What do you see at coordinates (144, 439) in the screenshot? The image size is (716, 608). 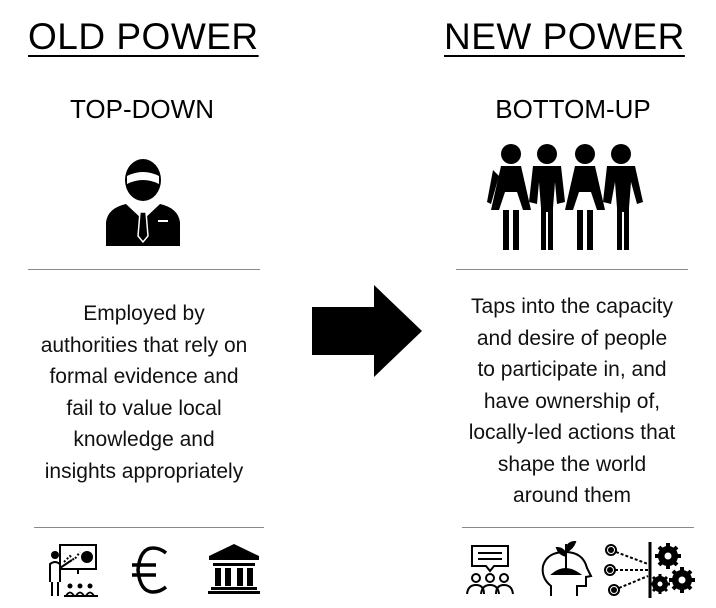 I see `desc-line: knowledge and` at bounding box center [144, 439].